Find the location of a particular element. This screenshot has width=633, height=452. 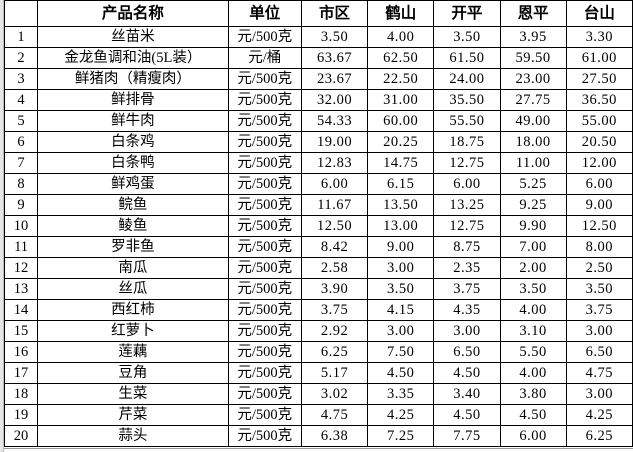

price-cell: 31.00 is located at coordinates (401, 100).